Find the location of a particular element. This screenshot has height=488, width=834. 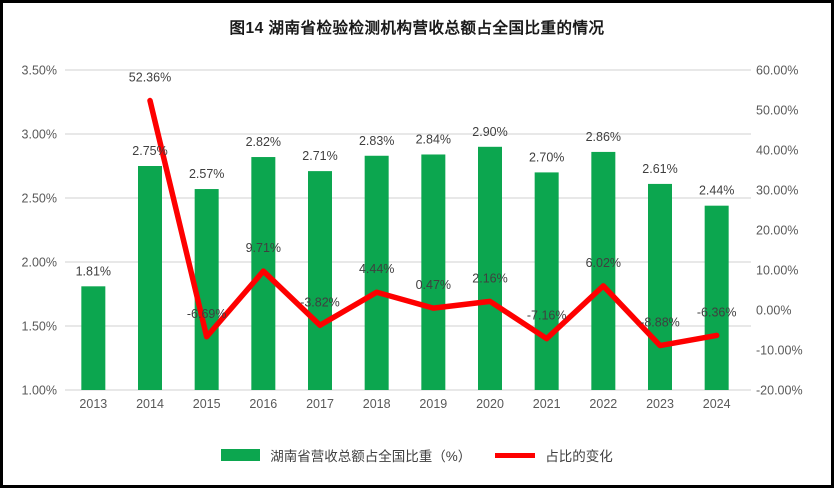

x-axis-label: 2022 is located at coordinates (603, 404).